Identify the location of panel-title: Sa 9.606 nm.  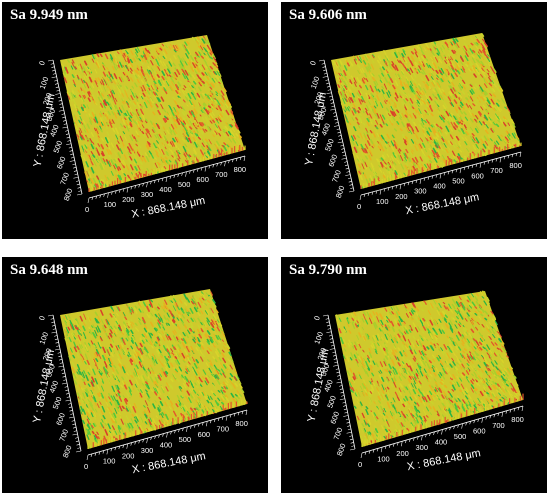
(328, 15).